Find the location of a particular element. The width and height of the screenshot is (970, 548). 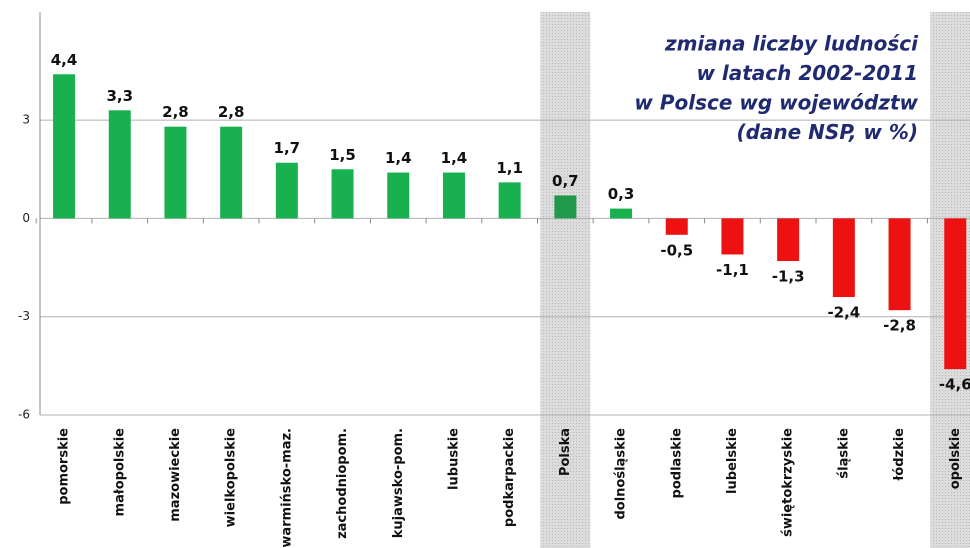

value-label: -2,8 is located at coordinates (899, 326).